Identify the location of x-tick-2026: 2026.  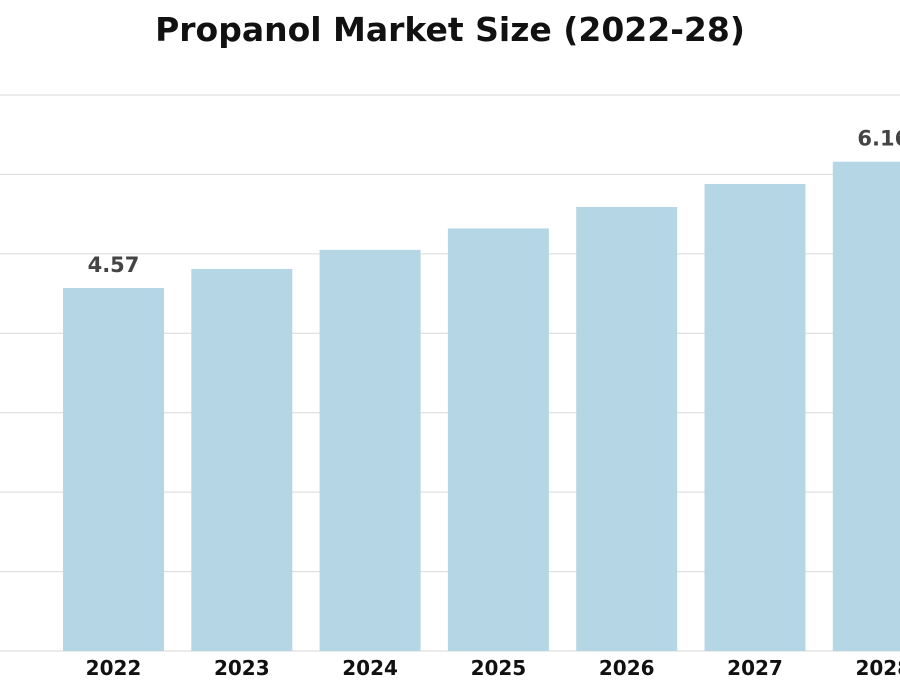
(627, 668).